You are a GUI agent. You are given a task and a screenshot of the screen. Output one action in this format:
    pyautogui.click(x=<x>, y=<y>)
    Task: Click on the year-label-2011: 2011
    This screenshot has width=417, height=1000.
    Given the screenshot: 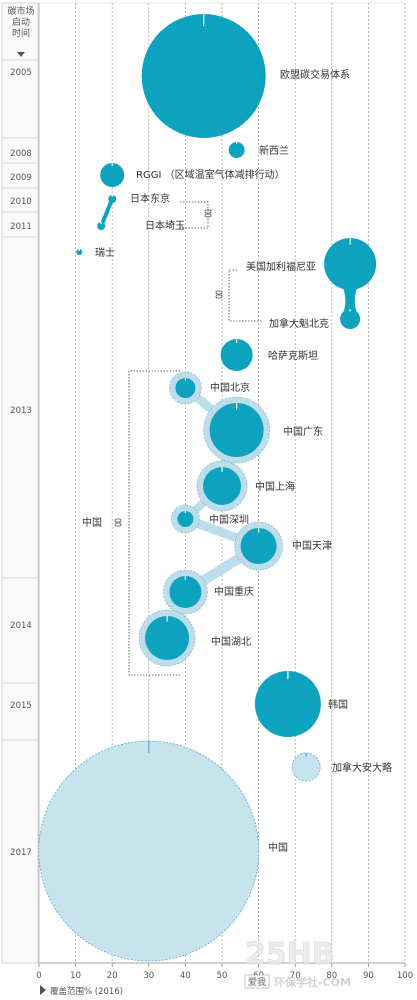 What is the action you would take?
    pyautogui.click(x=21, y=227)
    